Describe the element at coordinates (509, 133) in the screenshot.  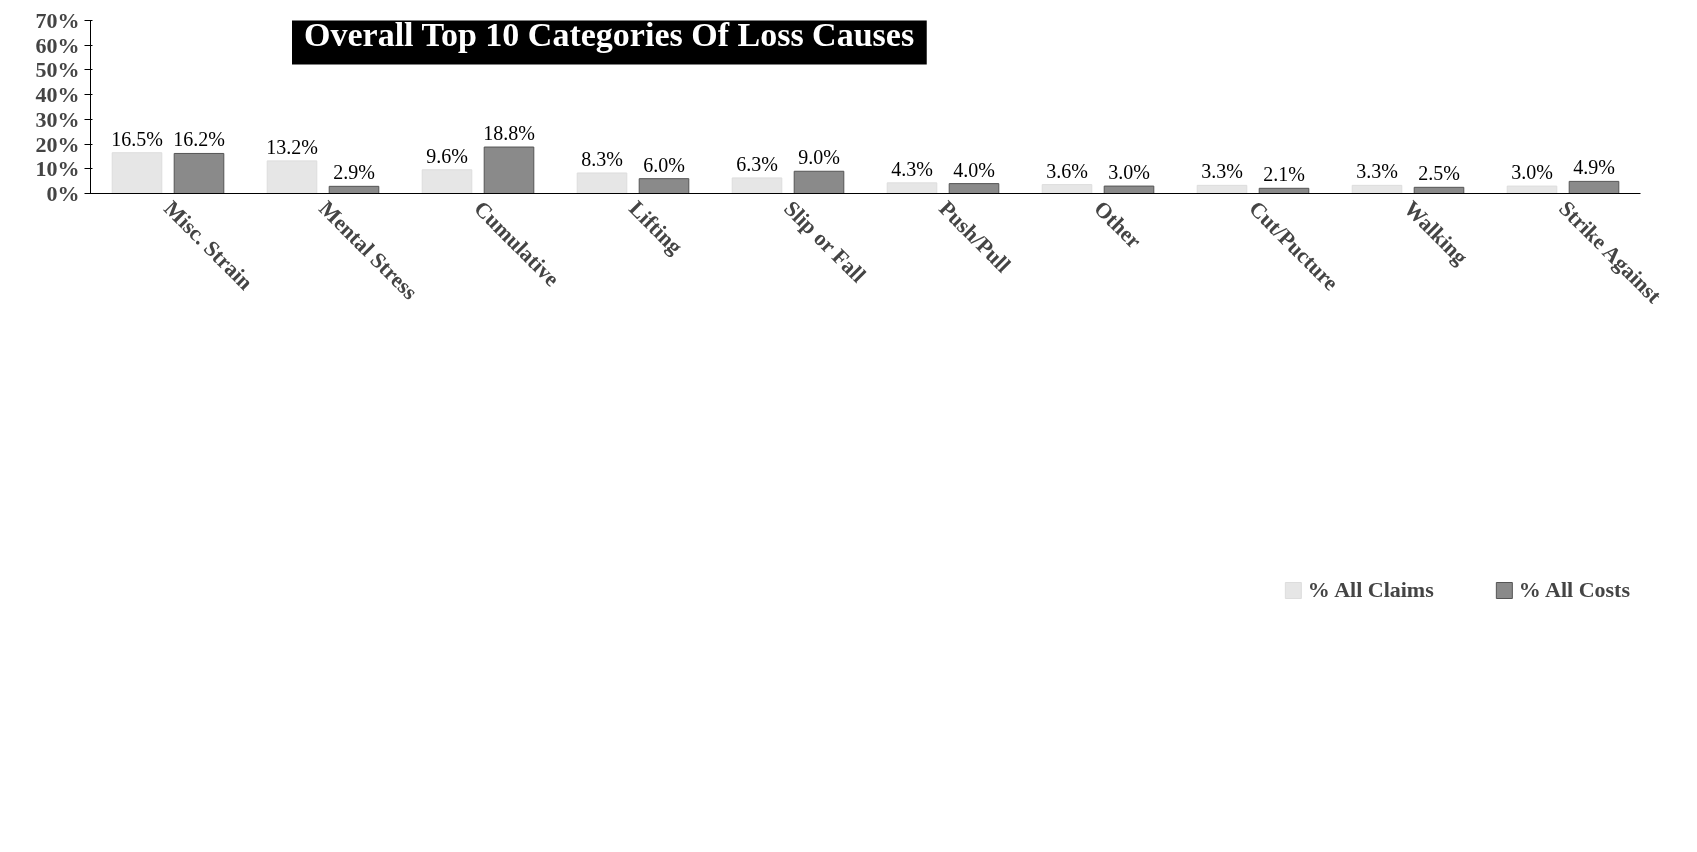
I see `data-label: 18.8%` at that location.